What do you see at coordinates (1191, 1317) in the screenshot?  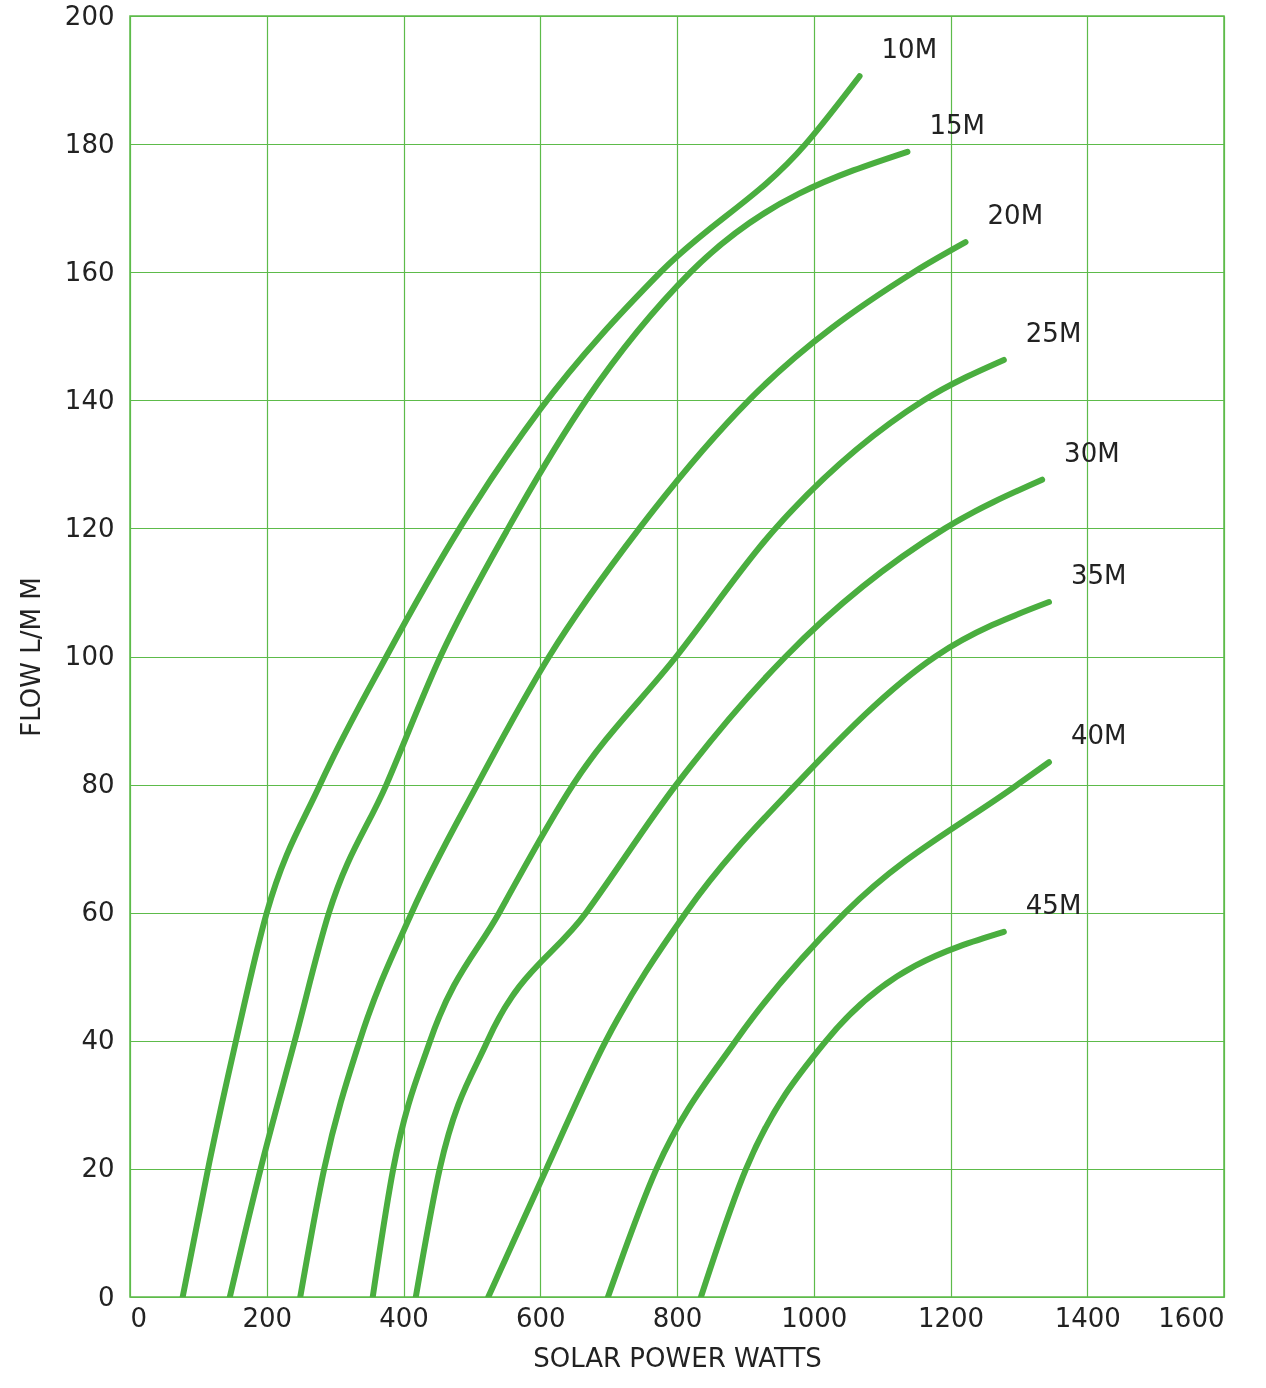 I see `x-tick-label: 1600` at bounding box center [1191, 1317].